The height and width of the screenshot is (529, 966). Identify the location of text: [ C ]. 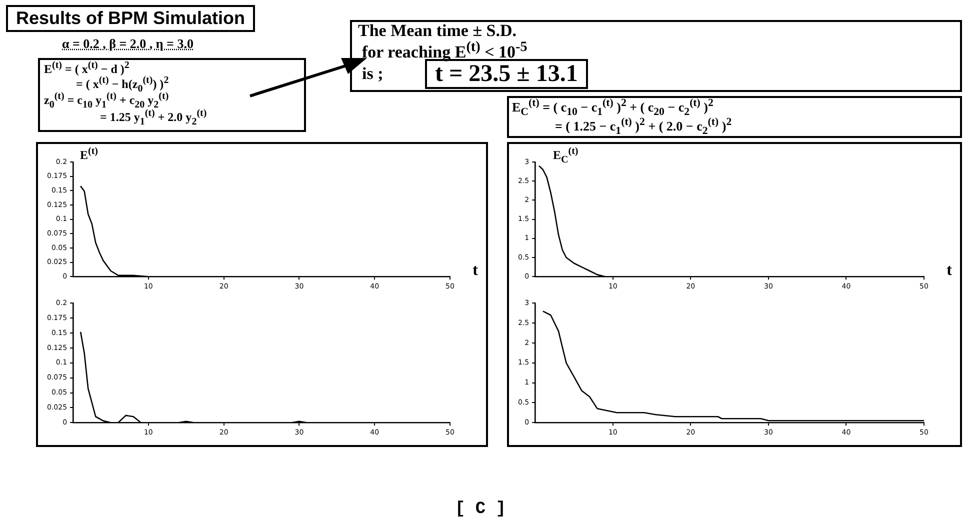
(480, 509).